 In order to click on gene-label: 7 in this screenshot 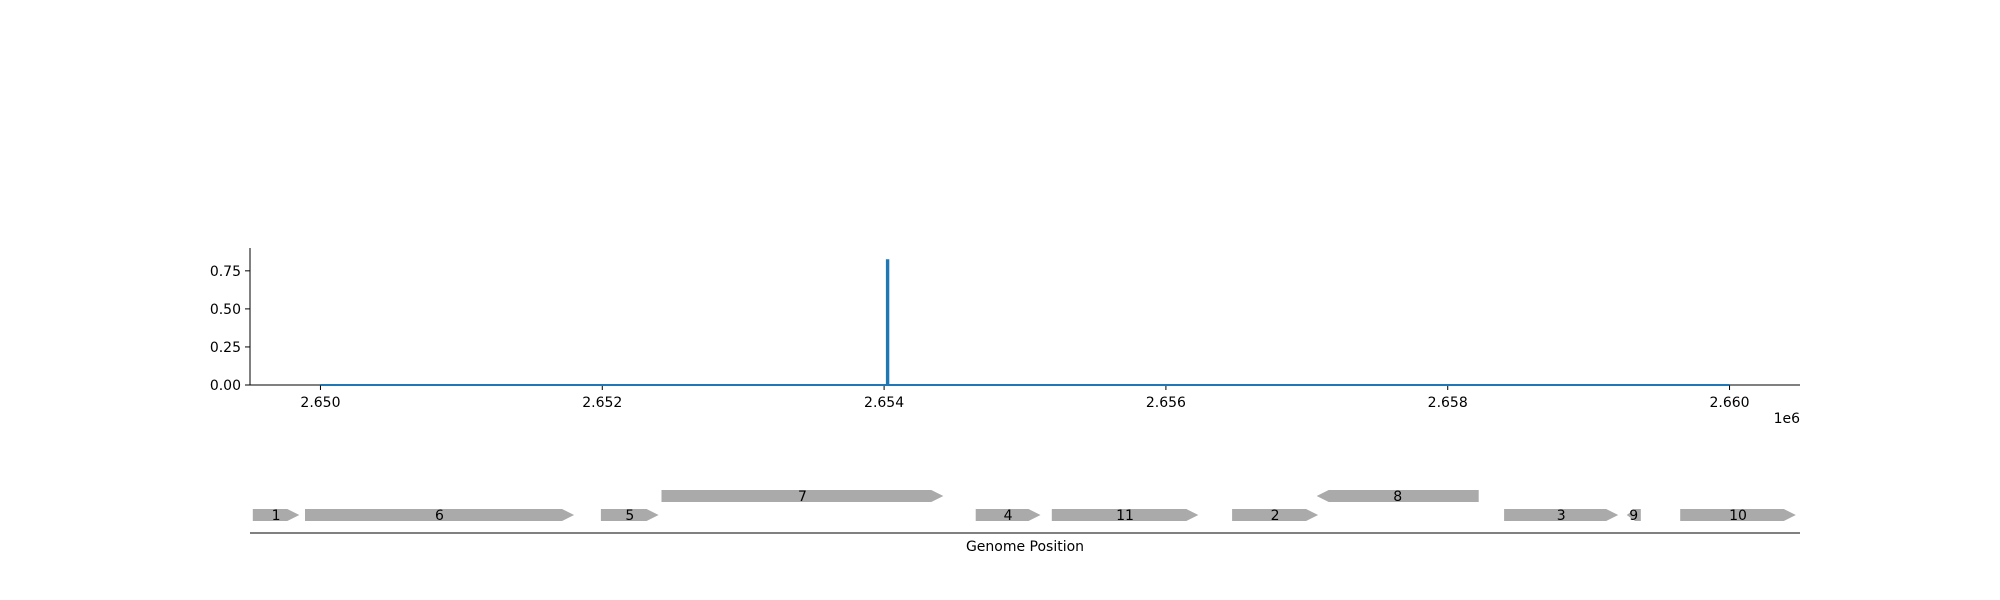, I will do `click(802, 497)`.